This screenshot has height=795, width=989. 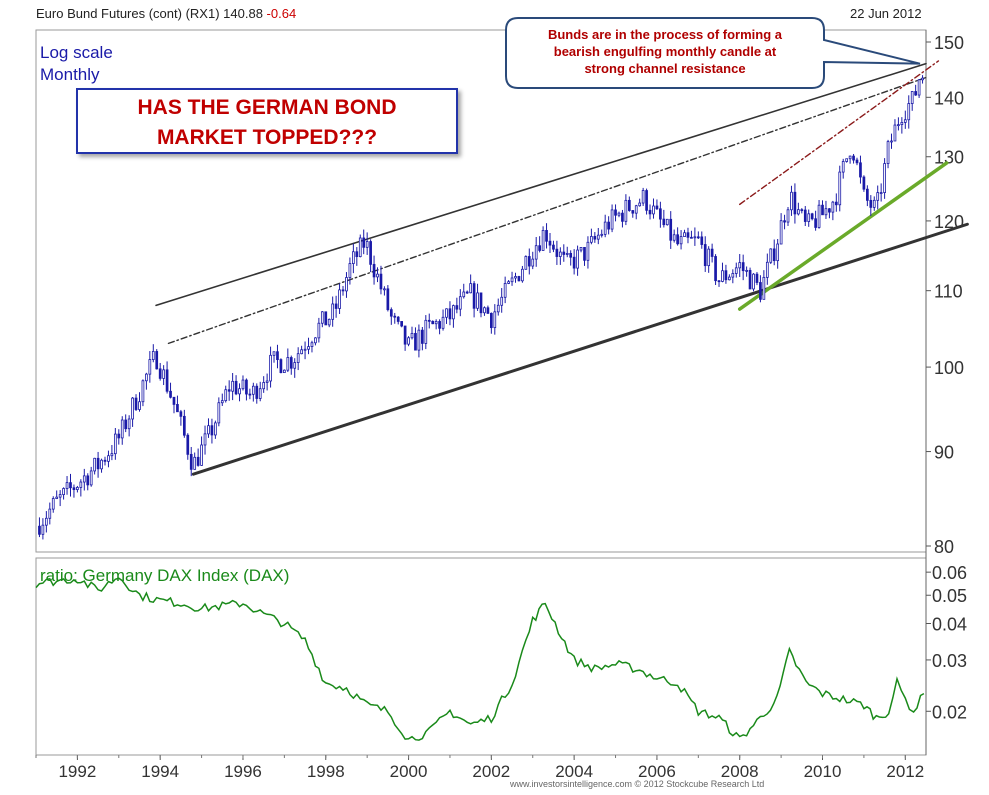 I want to click on red-trend-line, so click(x=839, y=133).